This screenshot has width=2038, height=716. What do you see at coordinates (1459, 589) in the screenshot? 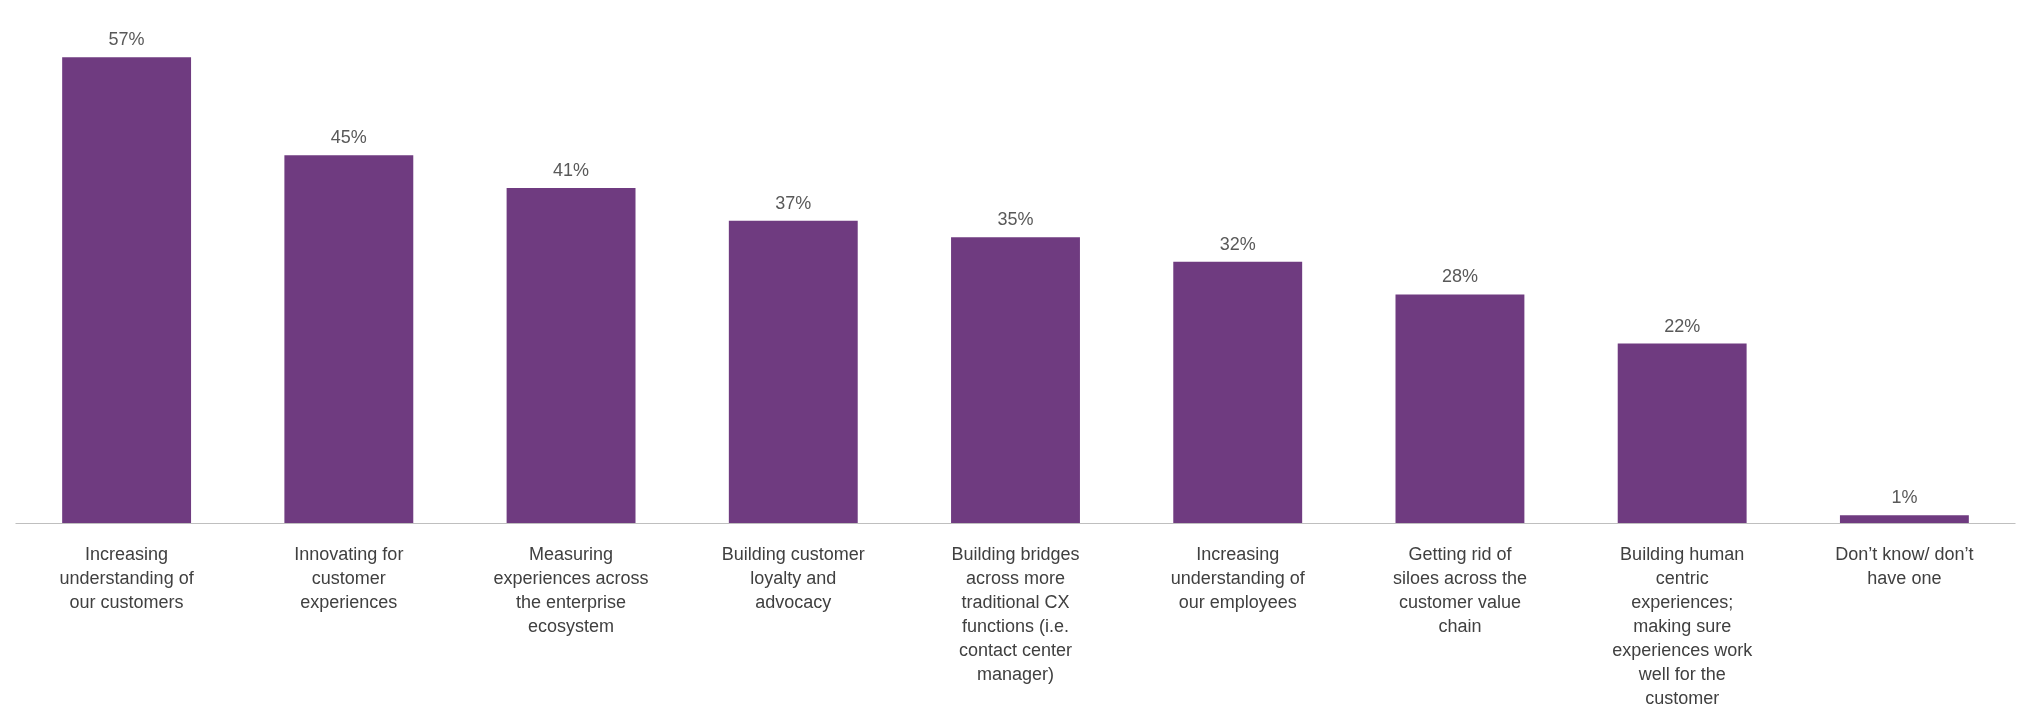
I see `x-tick-label: Getting rid of siloes across the customer value chain` at bounding box center [1459, 589].